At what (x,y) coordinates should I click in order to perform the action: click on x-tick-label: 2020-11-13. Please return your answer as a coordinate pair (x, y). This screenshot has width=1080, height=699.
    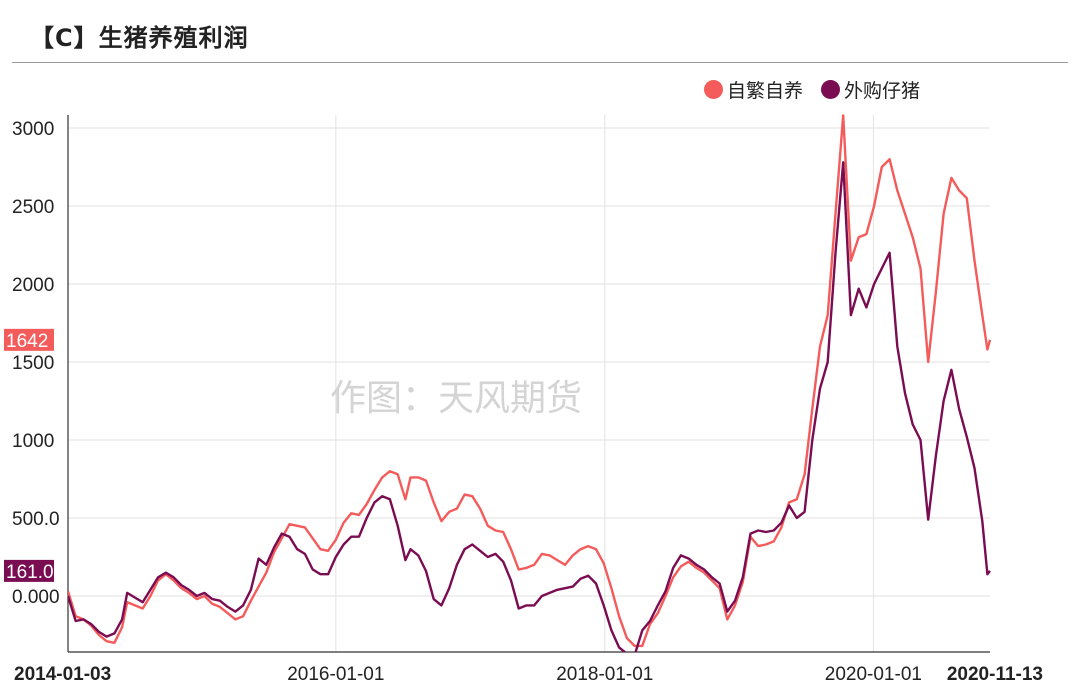
    Looking at the image, I should click on (995, 674).